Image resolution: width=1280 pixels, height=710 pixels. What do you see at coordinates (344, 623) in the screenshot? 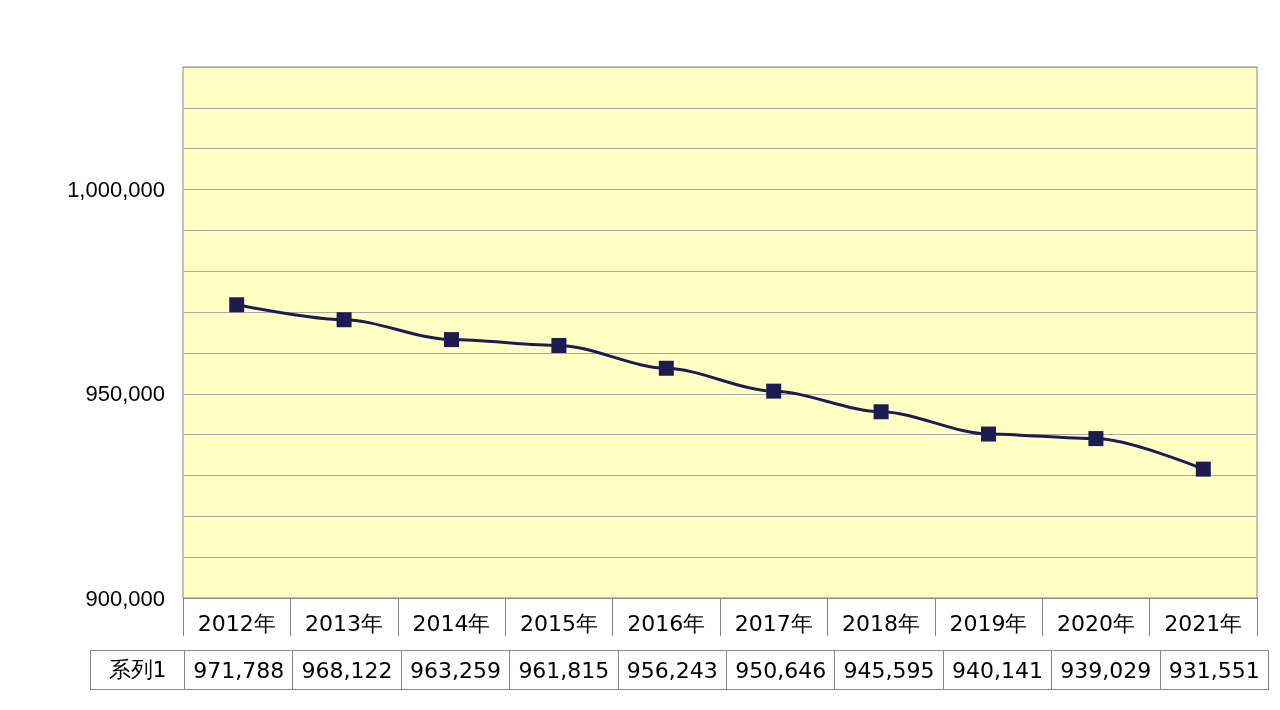
I see `x-tick-label: 2013年` at bounding box center [344, 623].